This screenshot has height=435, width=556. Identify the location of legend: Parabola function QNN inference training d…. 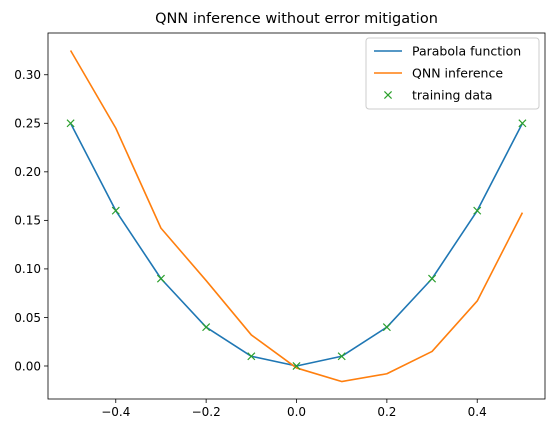
(452, 73).